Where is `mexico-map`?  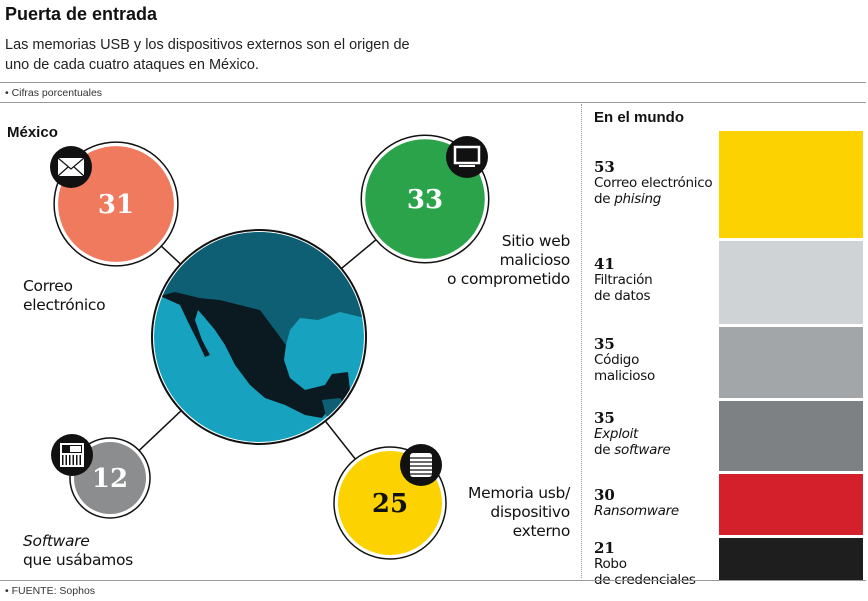
mexico-map is located at coordinates (255, 355).